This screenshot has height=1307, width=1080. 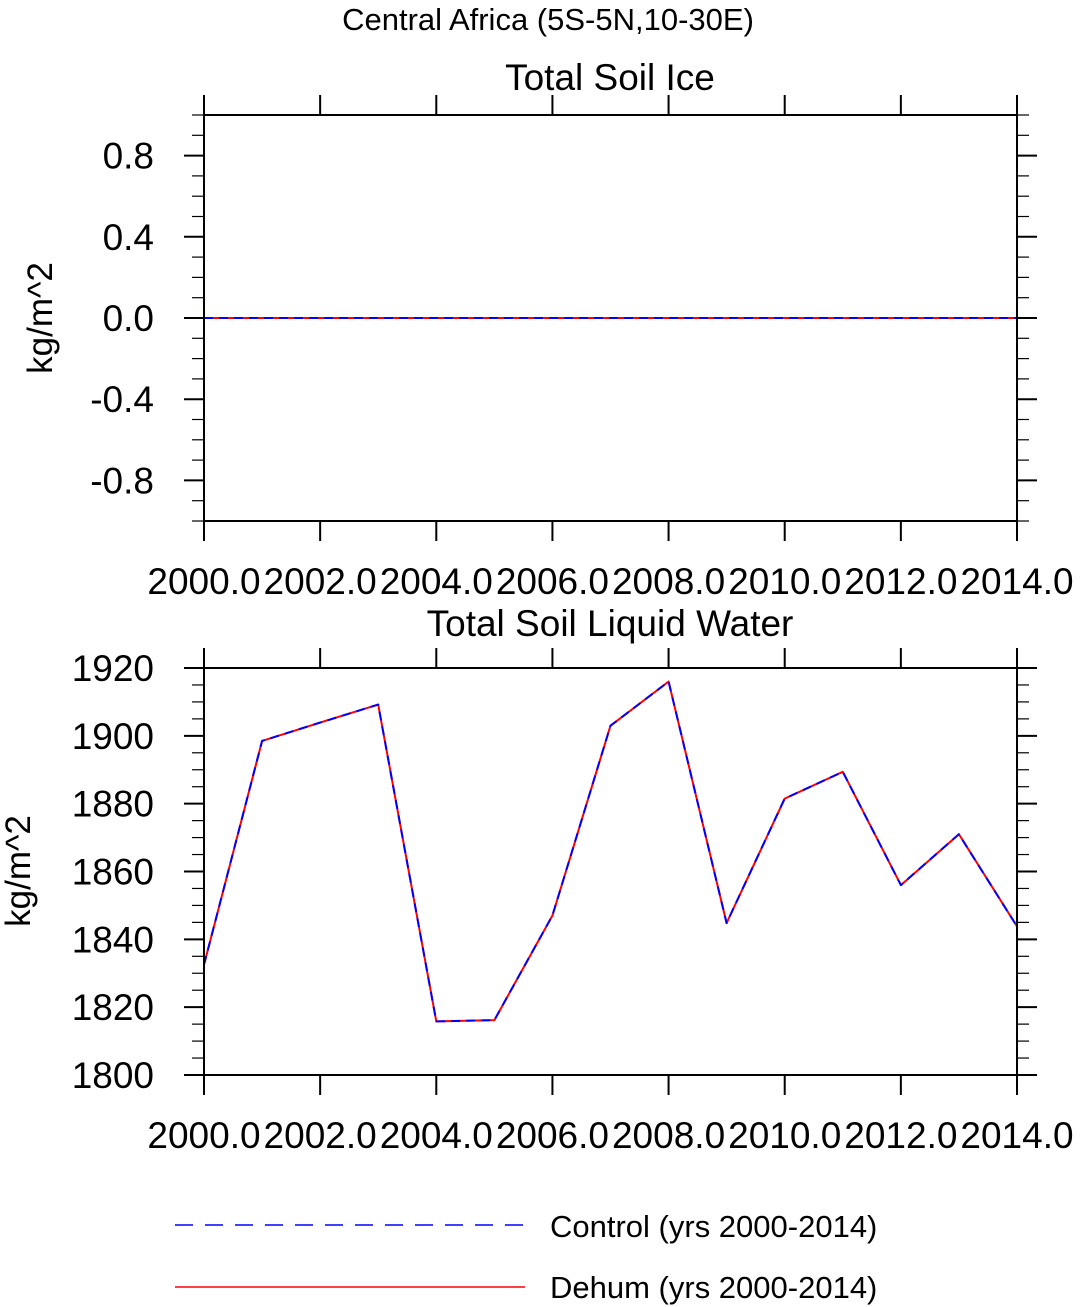 What do you see at coordinates (113, 1007) in the screenshot?
I see `y-tick-label: 1820` at bounding box center [113, 1007].